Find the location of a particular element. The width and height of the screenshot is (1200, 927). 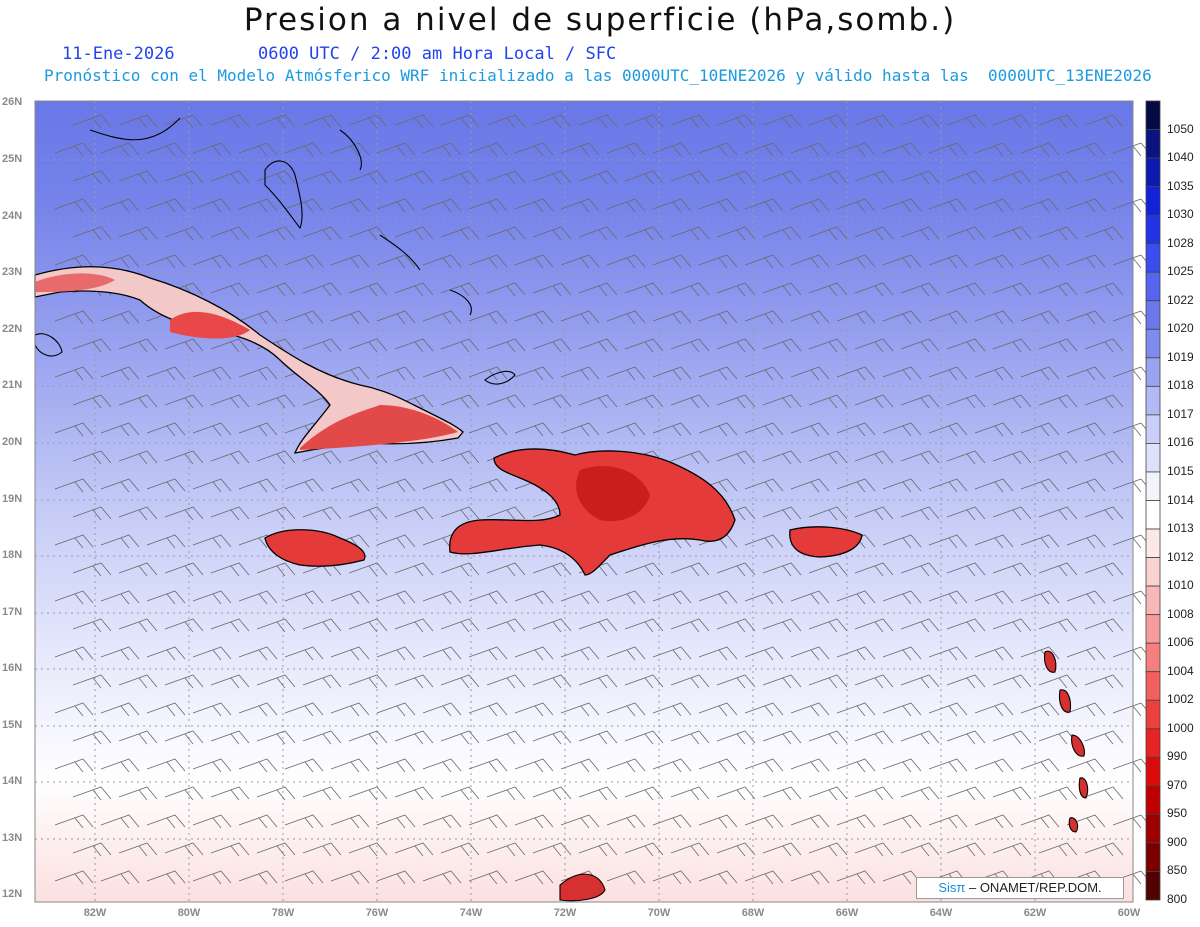

colorbar-label: 1035 is located at coordinates (1180, 185).